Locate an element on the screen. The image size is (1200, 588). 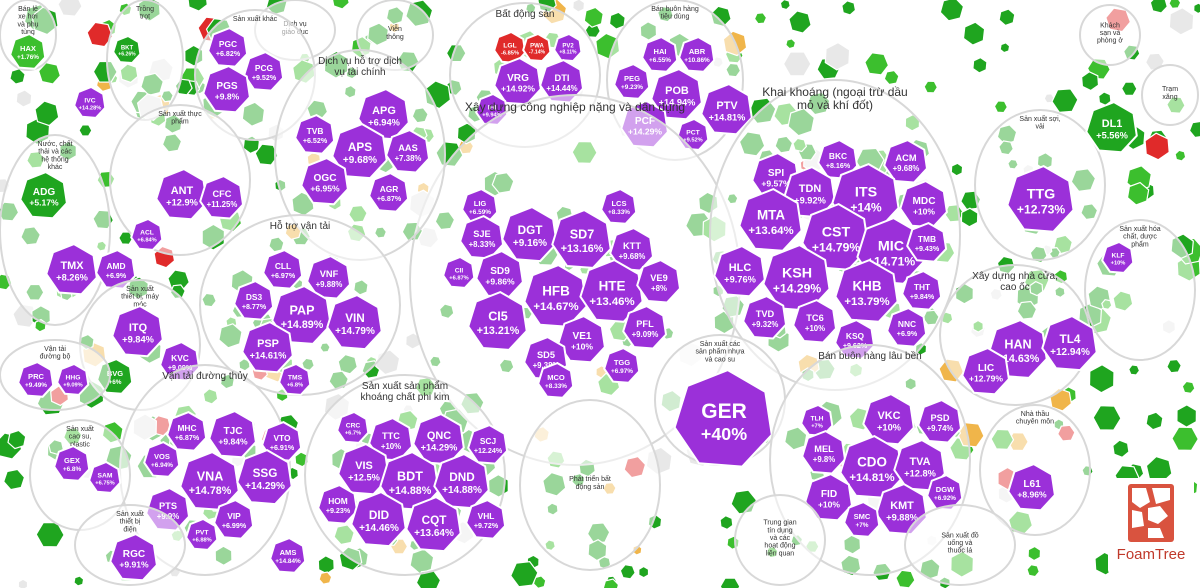
stock-cell-pvt: PVT+6.88% is located at coordinates (202, 534).